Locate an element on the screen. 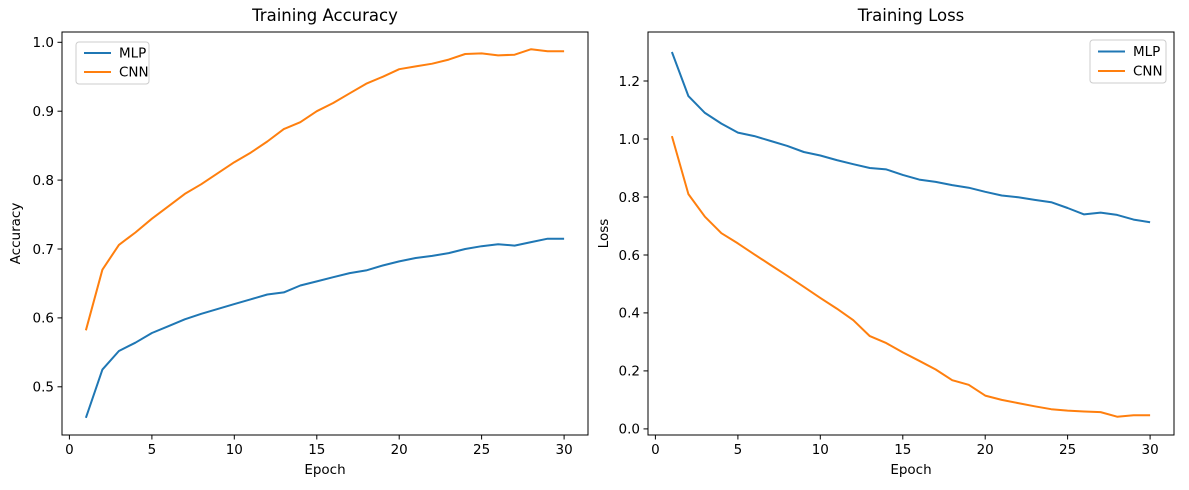 This screenshot has width=1189, height=490. series-line-mlp is located at coordinates (910, 137).